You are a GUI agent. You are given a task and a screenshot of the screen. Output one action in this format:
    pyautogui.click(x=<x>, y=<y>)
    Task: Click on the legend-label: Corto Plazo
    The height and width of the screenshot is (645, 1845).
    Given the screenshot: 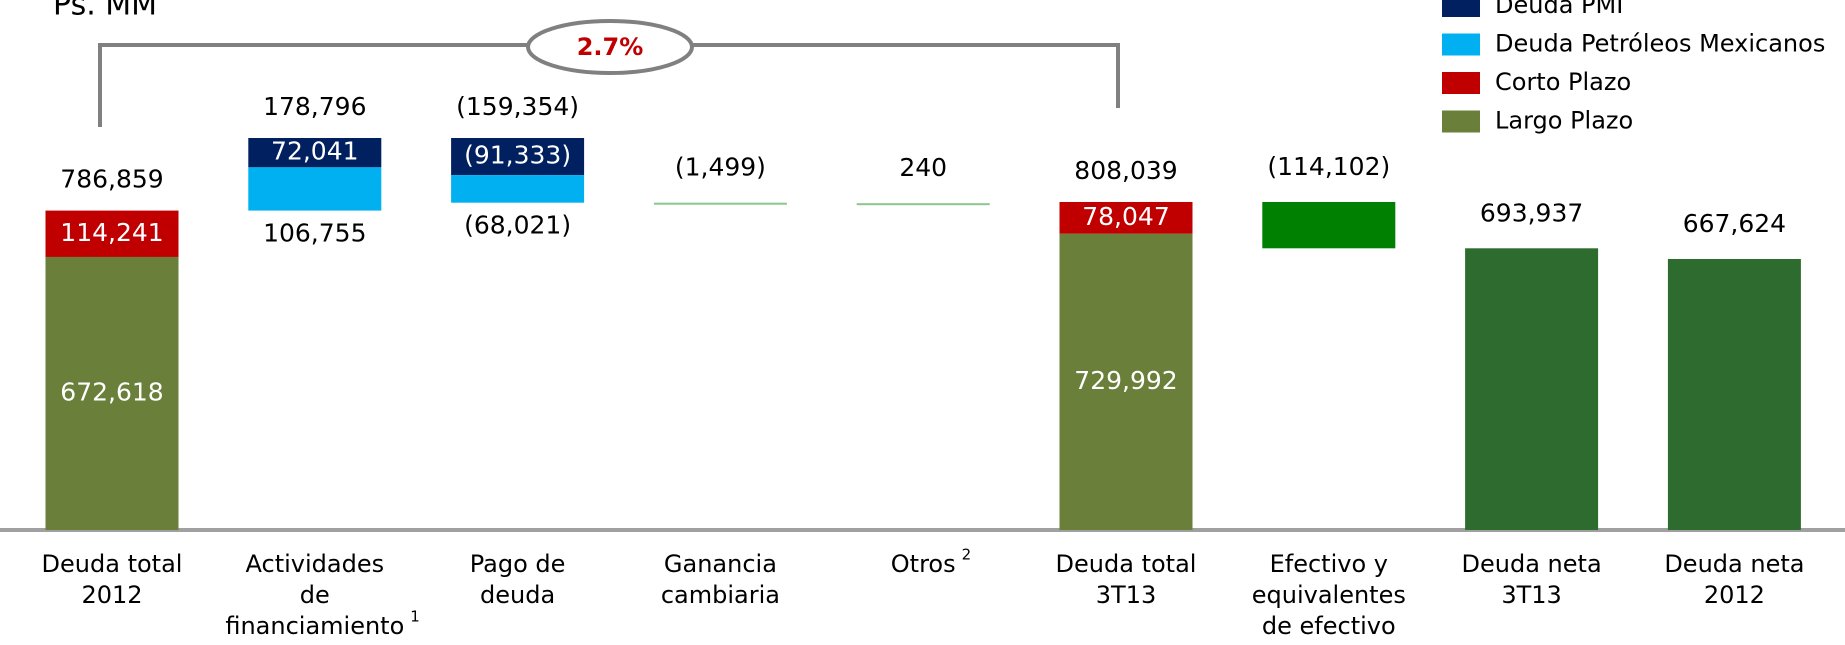 What is the action you would take?
    pyautogui.click(x=1563, y=82)
    